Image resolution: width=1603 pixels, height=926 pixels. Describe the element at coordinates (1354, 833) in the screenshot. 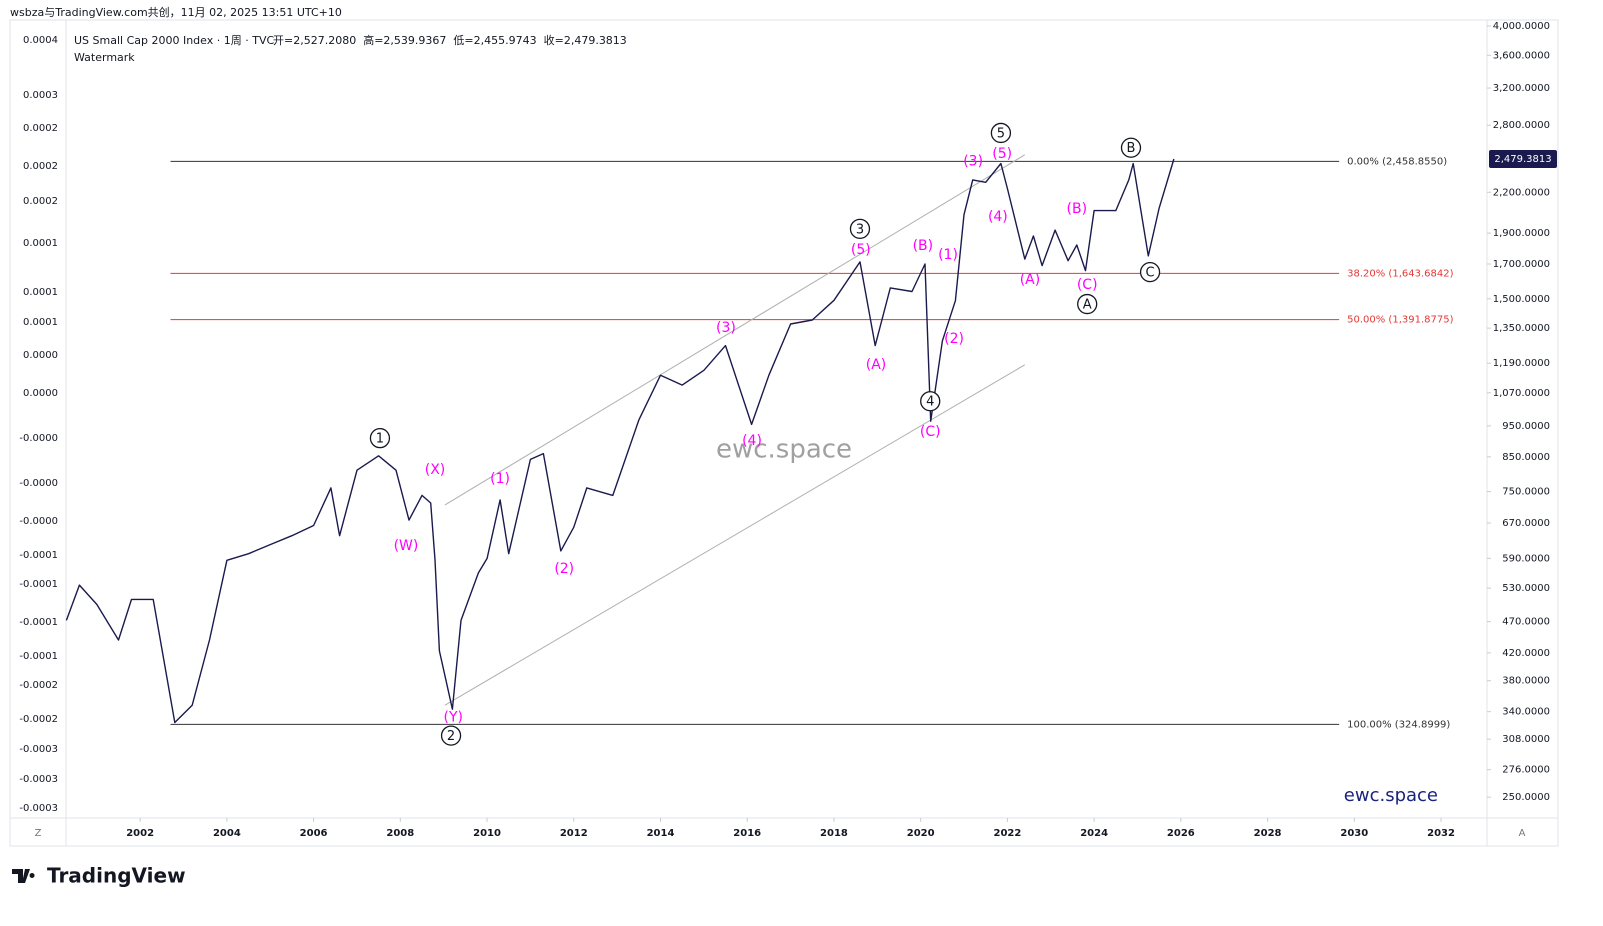

I see `x-tick-label: 2030` at that location.